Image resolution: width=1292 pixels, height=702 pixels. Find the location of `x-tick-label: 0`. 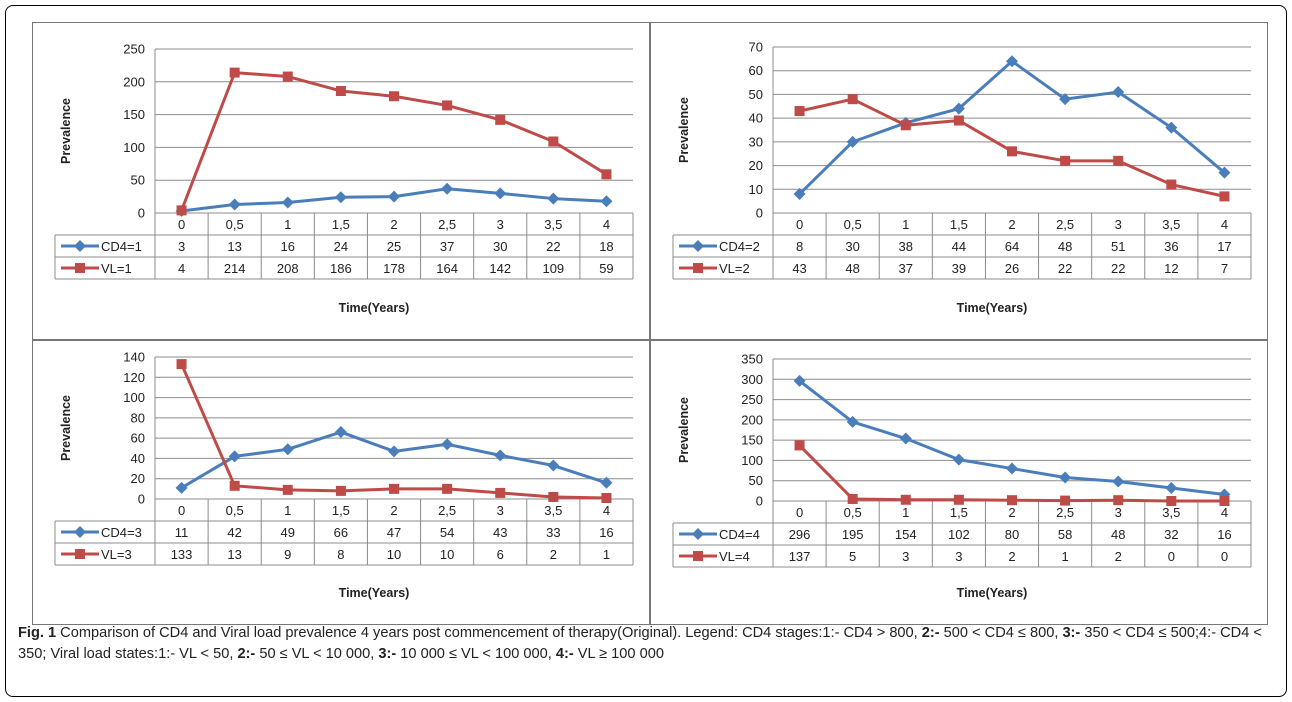

x-tick-label: 0 is located at coordinates (181, 224).